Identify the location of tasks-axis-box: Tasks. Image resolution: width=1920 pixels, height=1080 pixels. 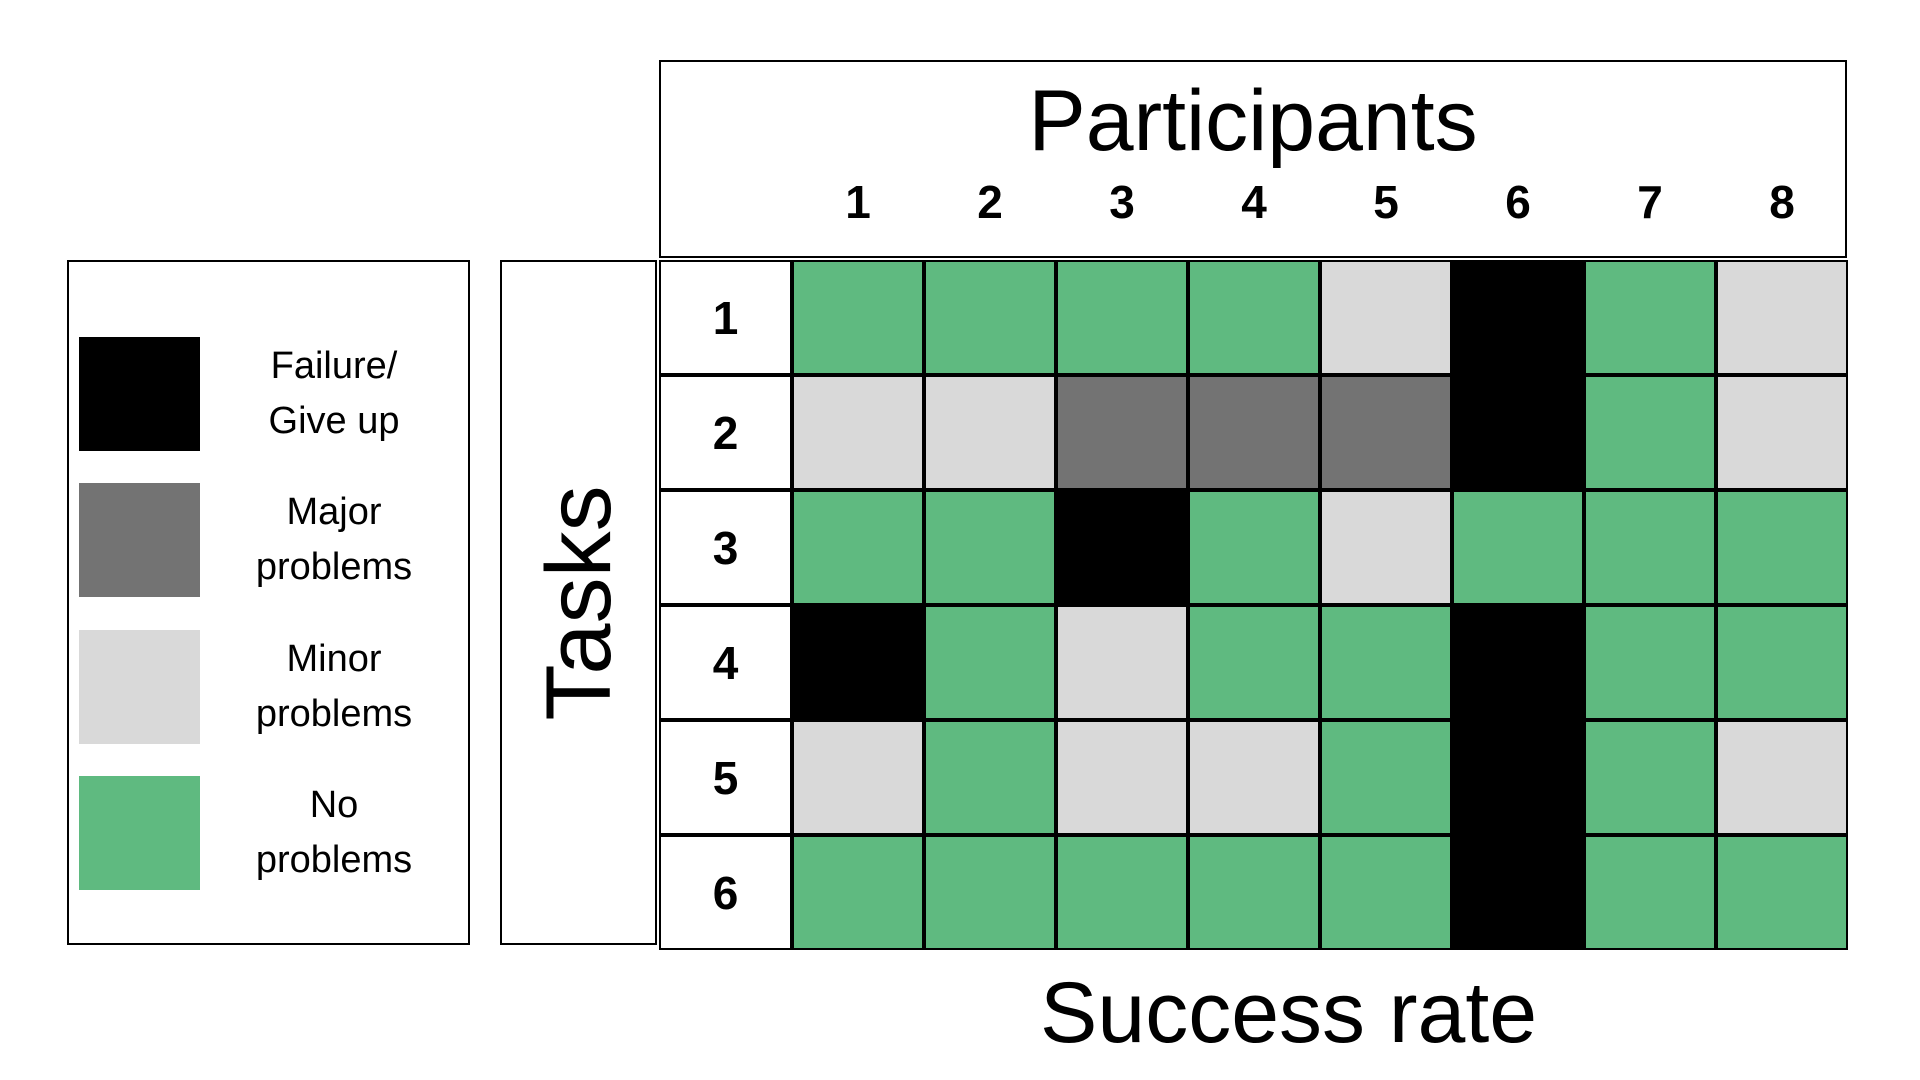
(578, 602).